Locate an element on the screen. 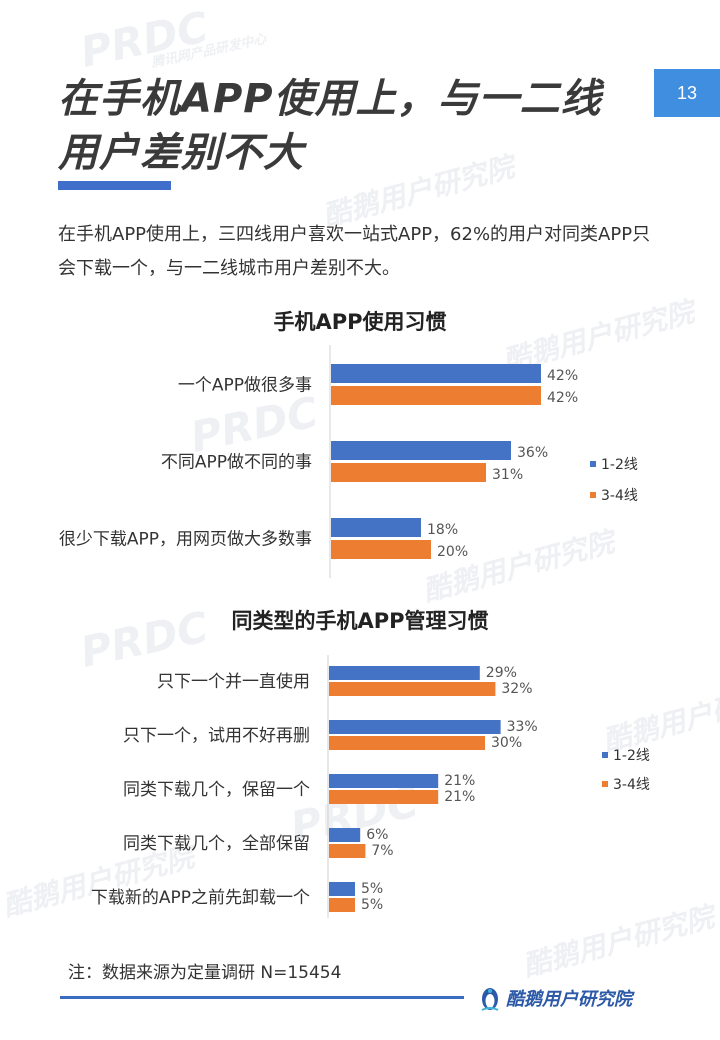 Image resolution: width=720 pixels, height=1040 pixels. chart-2-title: 同类型的手机APP管理习惯 is located at coordinates (360, 621).